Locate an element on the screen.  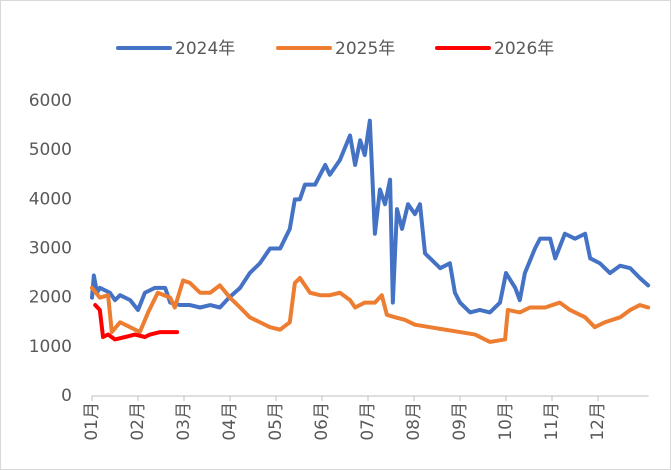
x-tick-label: 09月 is located at coordinates (460, 421).